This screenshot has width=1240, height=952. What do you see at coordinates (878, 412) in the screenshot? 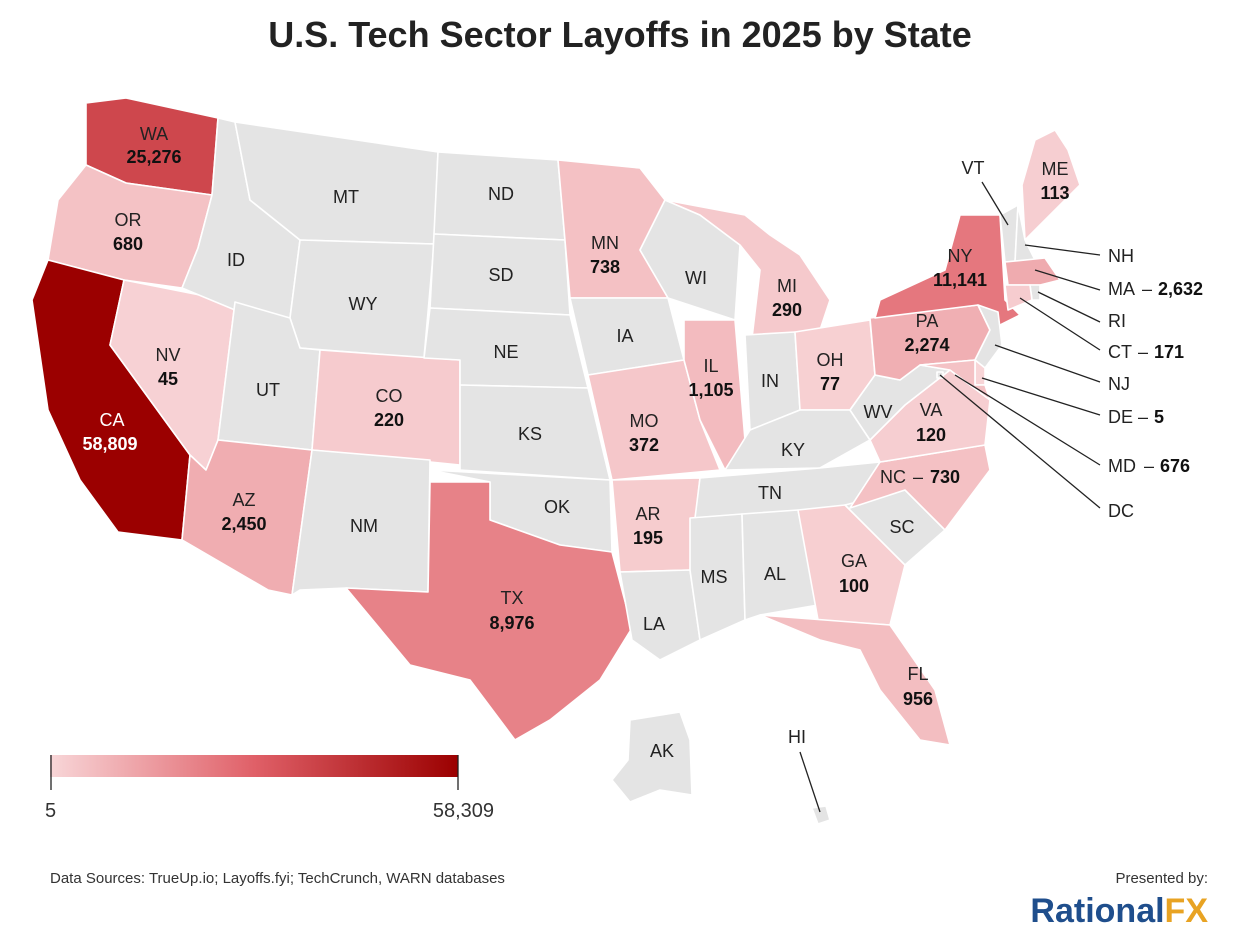
I see `state-label-WV: WV` at bounding box center [878, 412].